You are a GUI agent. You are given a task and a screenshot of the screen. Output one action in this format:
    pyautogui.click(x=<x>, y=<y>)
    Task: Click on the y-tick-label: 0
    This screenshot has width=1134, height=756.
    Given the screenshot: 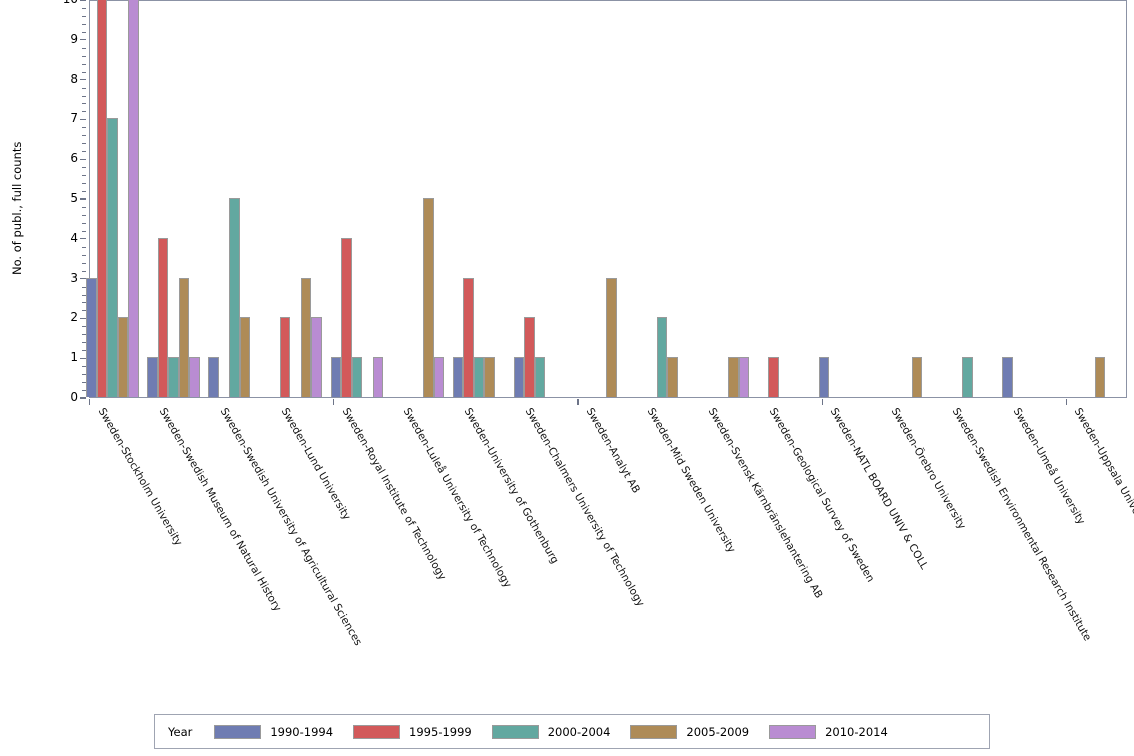 What is the action you would take?
    pyautogui.click(x=74, y=397)
    